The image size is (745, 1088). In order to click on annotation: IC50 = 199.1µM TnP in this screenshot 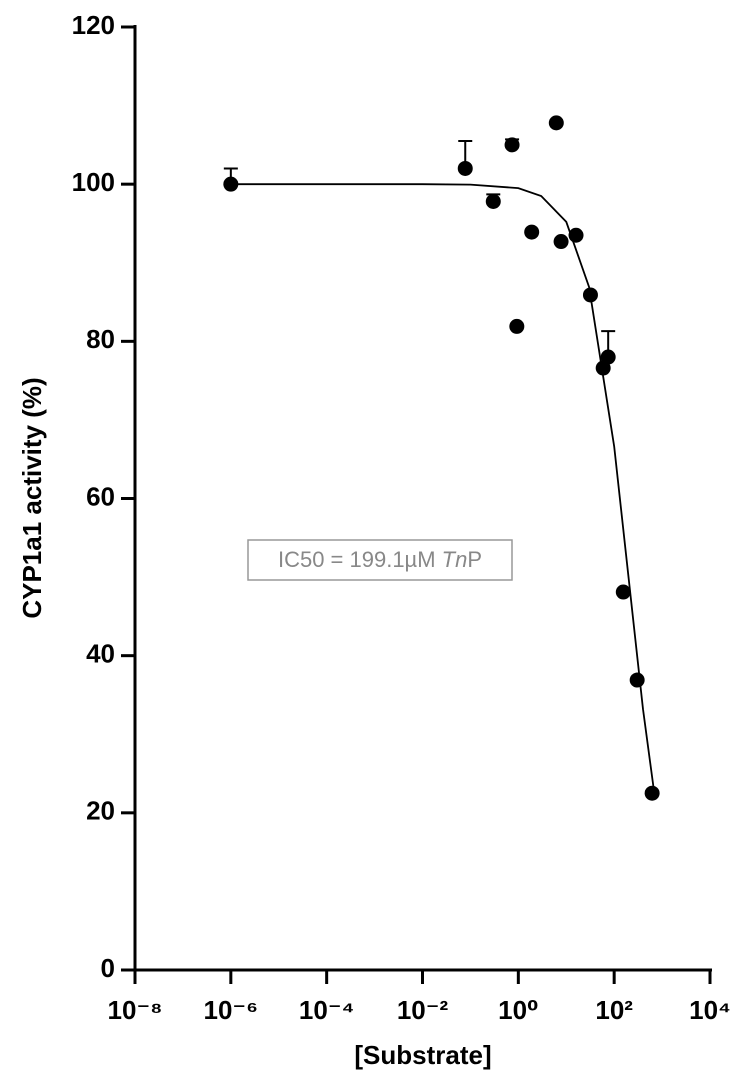, I will do `click(380, 559)`.